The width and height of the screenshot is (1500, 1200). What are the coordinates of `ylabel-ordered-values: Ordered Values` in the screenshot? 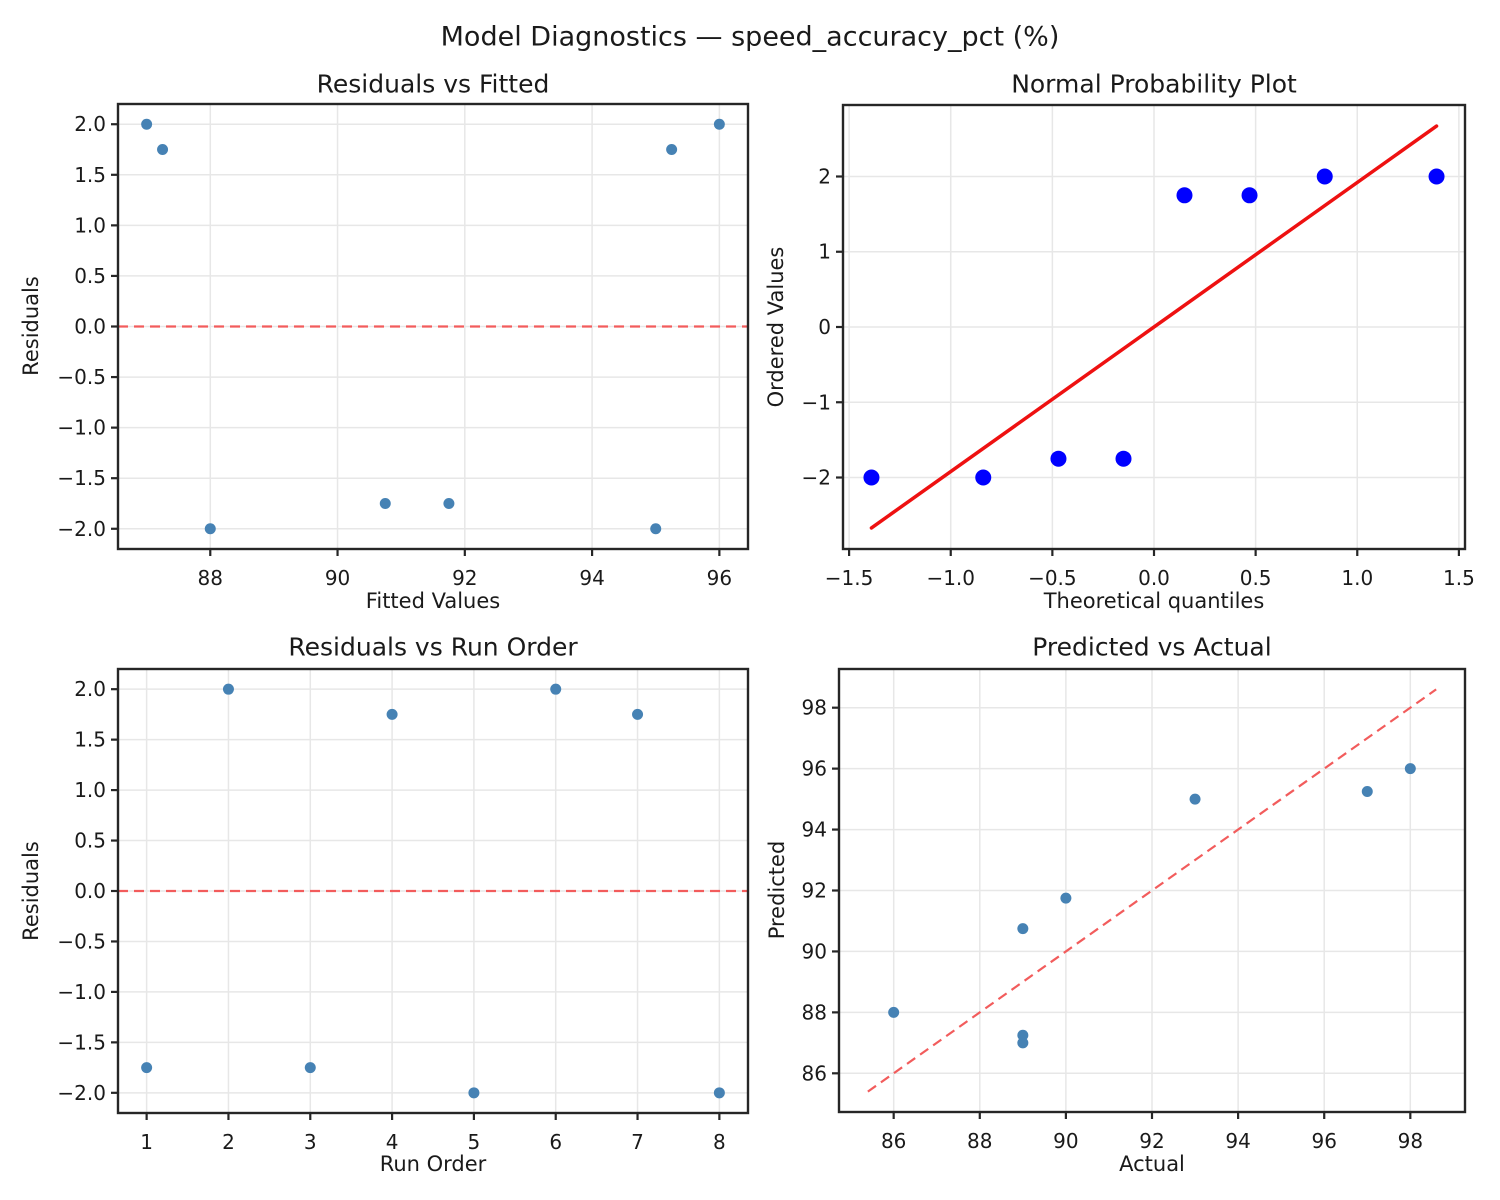 It's located at (776, 327).